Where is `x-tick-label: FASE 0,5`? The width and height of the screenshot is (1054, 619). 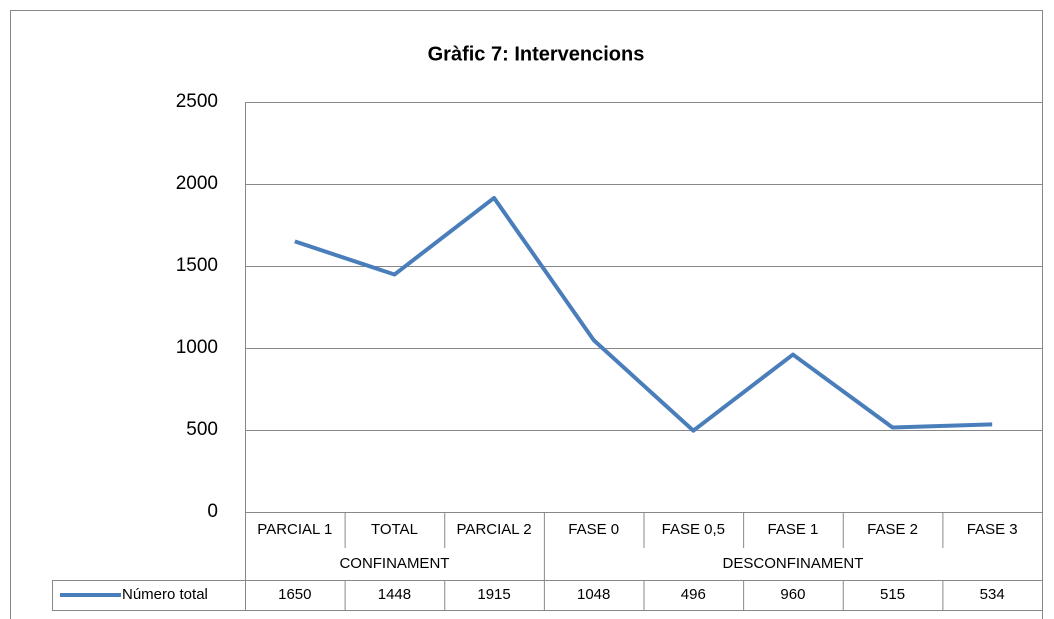 x-tick-label: FASE 0,5 is located at coordinates (693, 529).